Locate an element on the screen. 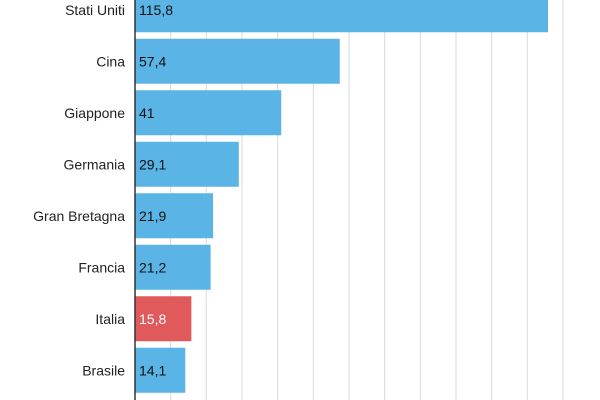  category-label: Giappone is located at coordinates (94, 113).